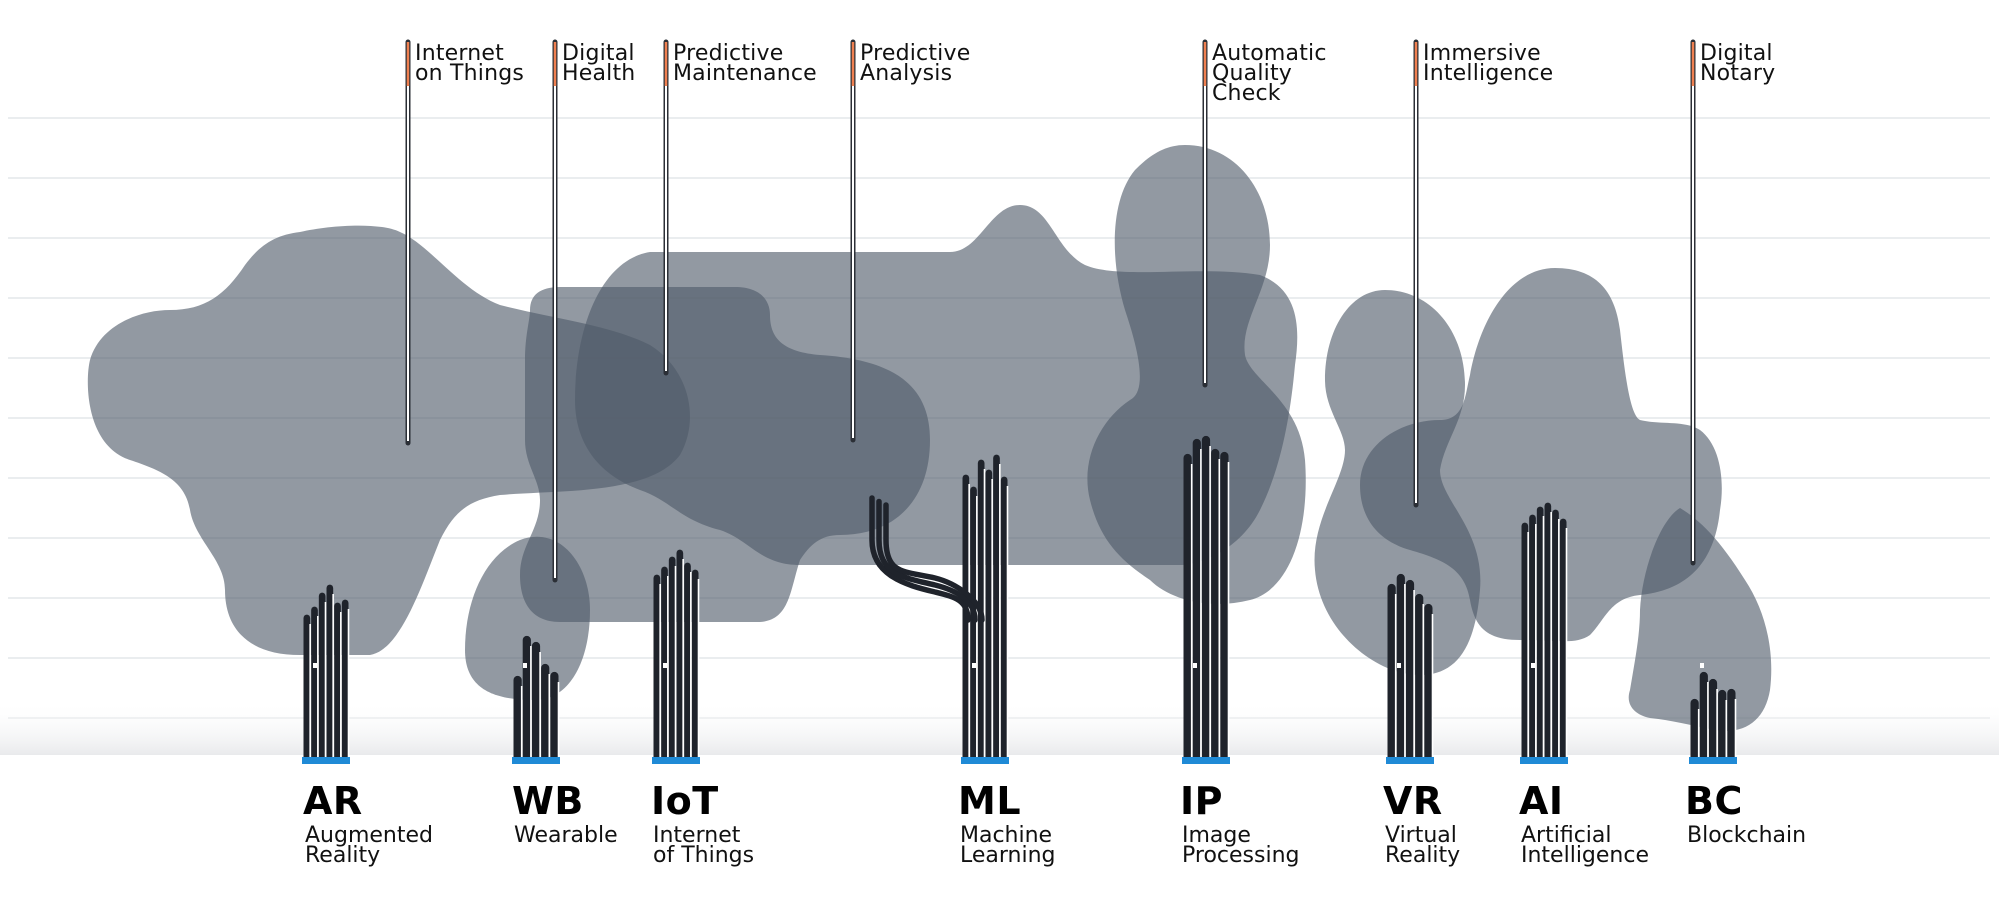 This screenshot has height=923, width=1999. I want to click on tech-name-line: Internet, so click(697, 835).